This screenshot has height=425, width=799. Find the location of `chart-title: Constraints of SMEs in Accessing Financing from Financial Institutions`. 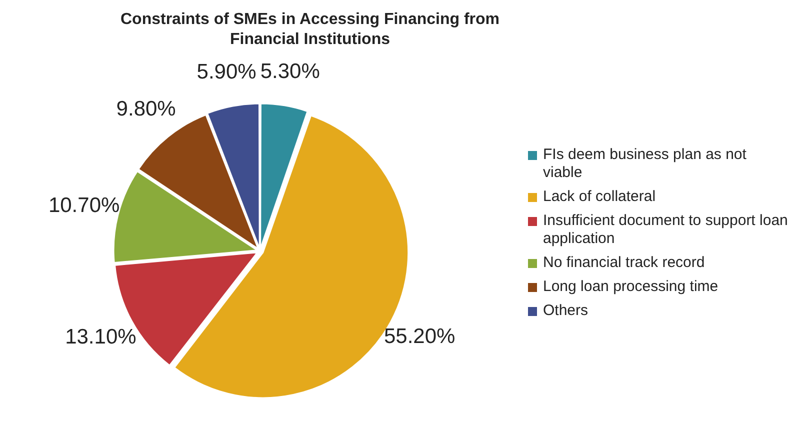

chart-title: Constraints of SMEs in Accessing Financing from Financial Institutions is located at coordinates (309, 30).